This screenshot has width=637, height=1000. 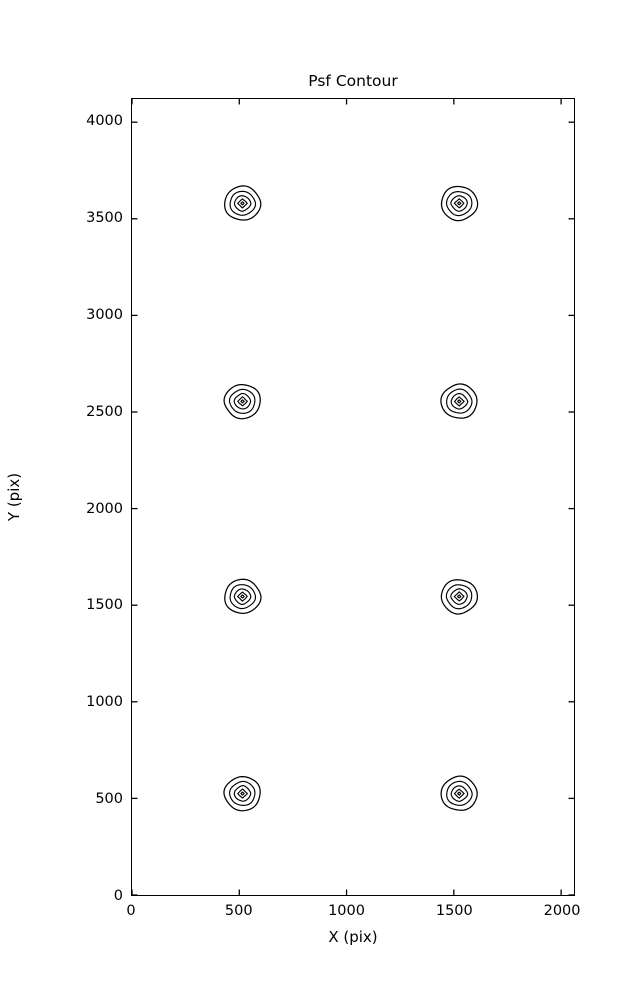 What do you see at coordinates (104, 314) in the screenshot?
I see `y-tick-label: 3000` at bounding box center [104, 314].